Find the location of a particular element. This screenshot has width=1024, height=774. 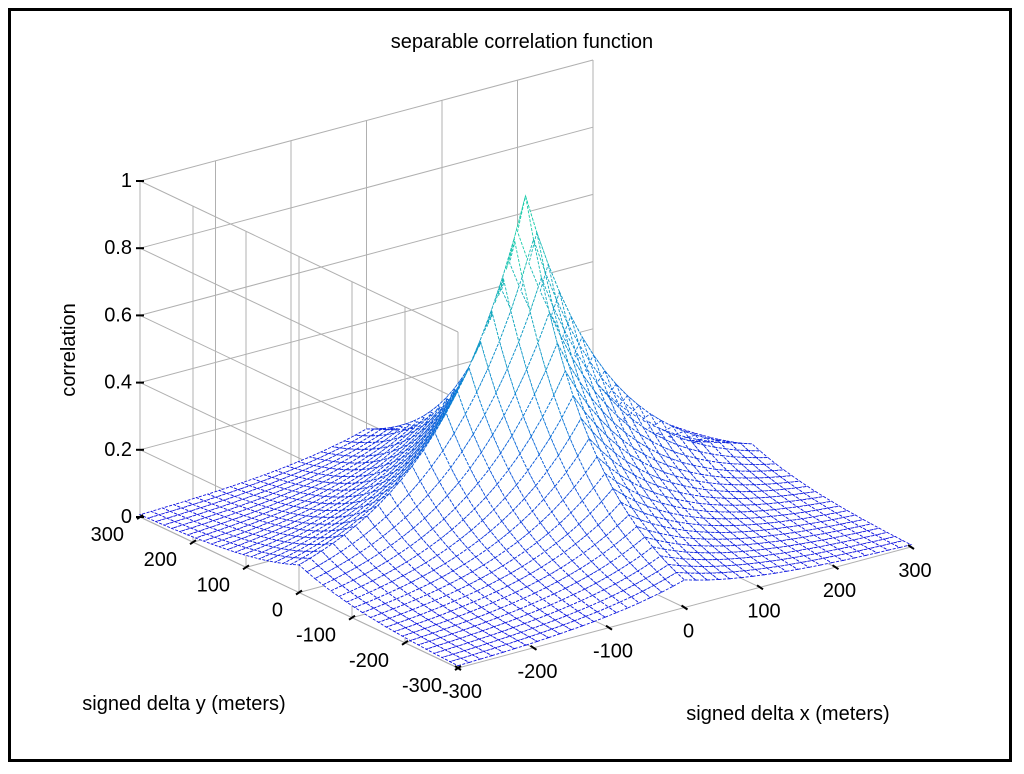

x-tick-label: 0 is located at coordinates (688, 632).